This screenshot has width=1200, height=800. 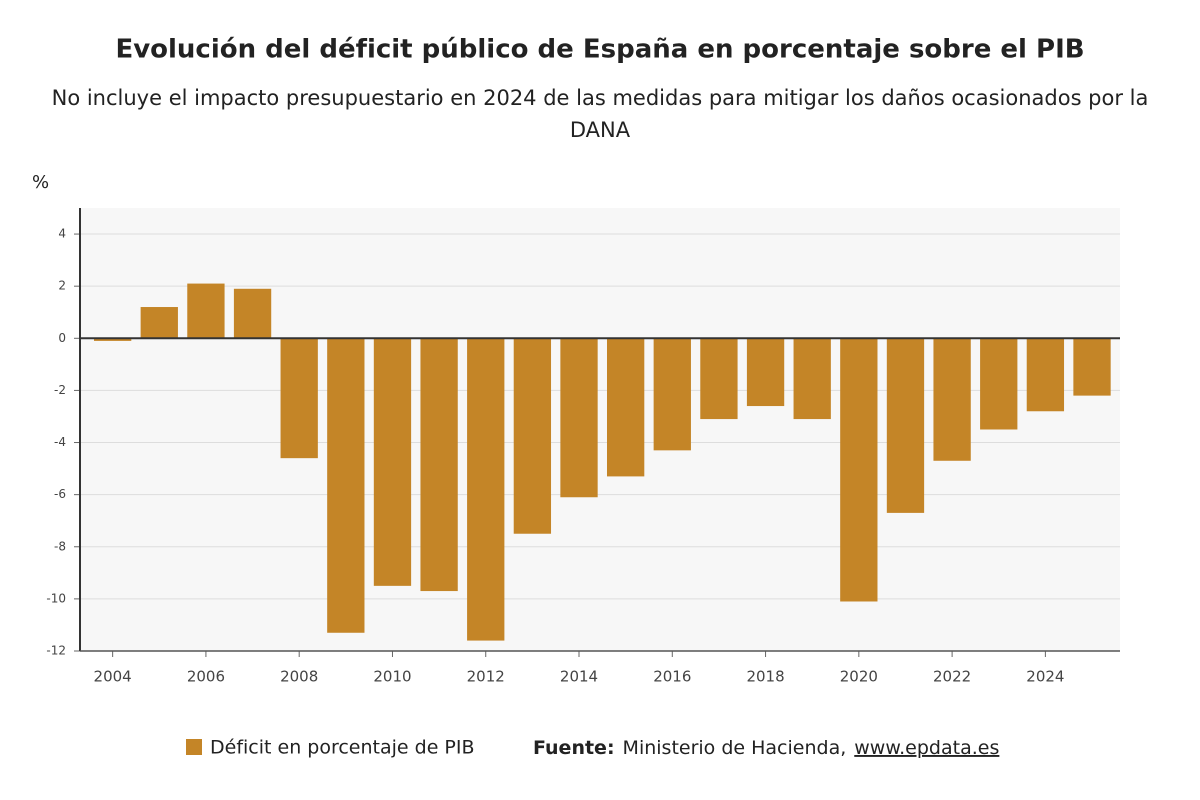 I want to click on y-axis-label: %, so click(x=40, y=182).